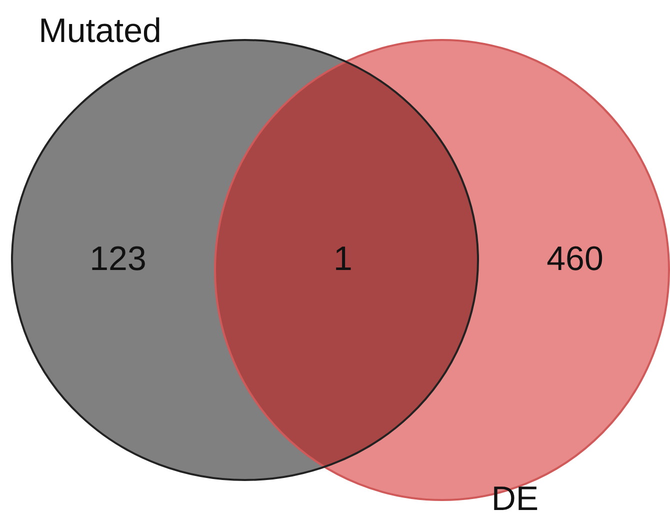 The height and width of the screenshot is (521, 670). I want to click on text: DE, so click(515, 499).